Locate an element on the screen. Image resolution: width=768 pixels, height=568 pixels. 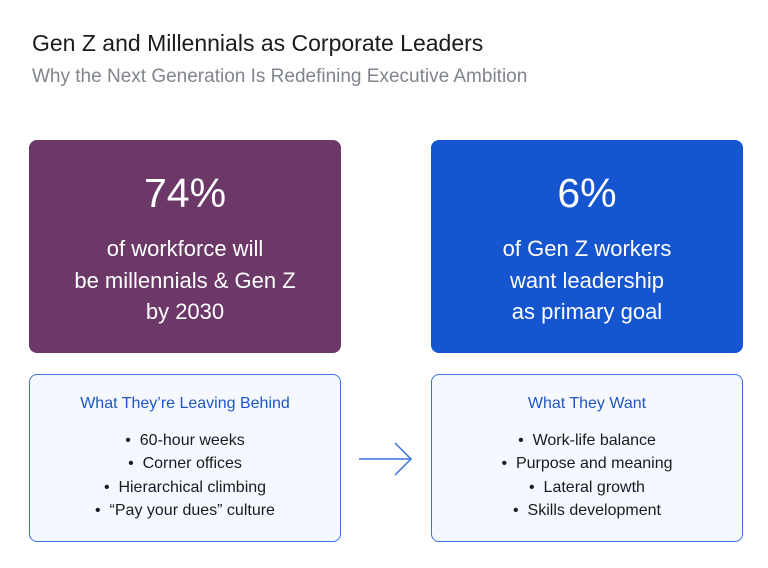
stat-text: of Gen Z workers is located at coordinates (587, 248).